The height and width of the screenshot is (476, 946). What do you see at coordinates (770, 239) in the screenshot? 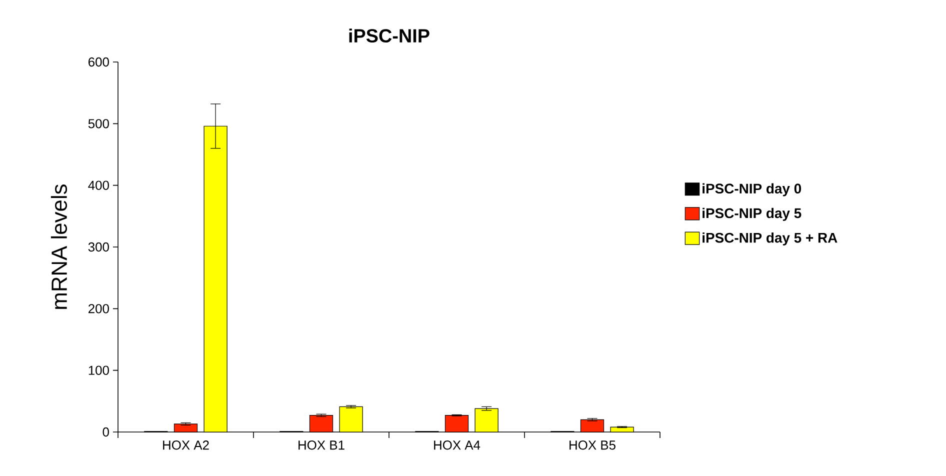
I see `legend-label: iPSC-NIP day 5 + RA` at bounding box center [770, 239].